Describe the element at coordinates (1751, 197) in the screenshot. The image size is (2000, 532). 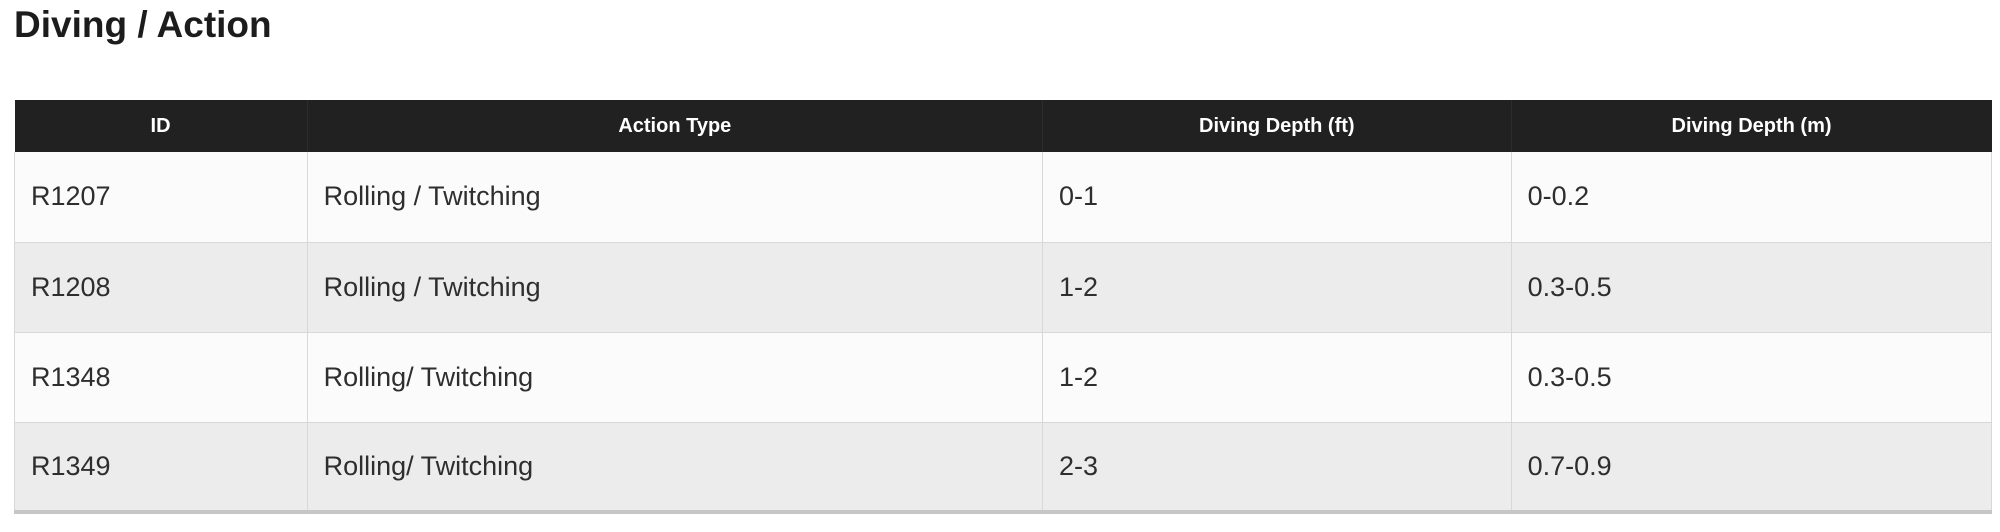
I see `cell-depth-m: 0-0.2` at that location.